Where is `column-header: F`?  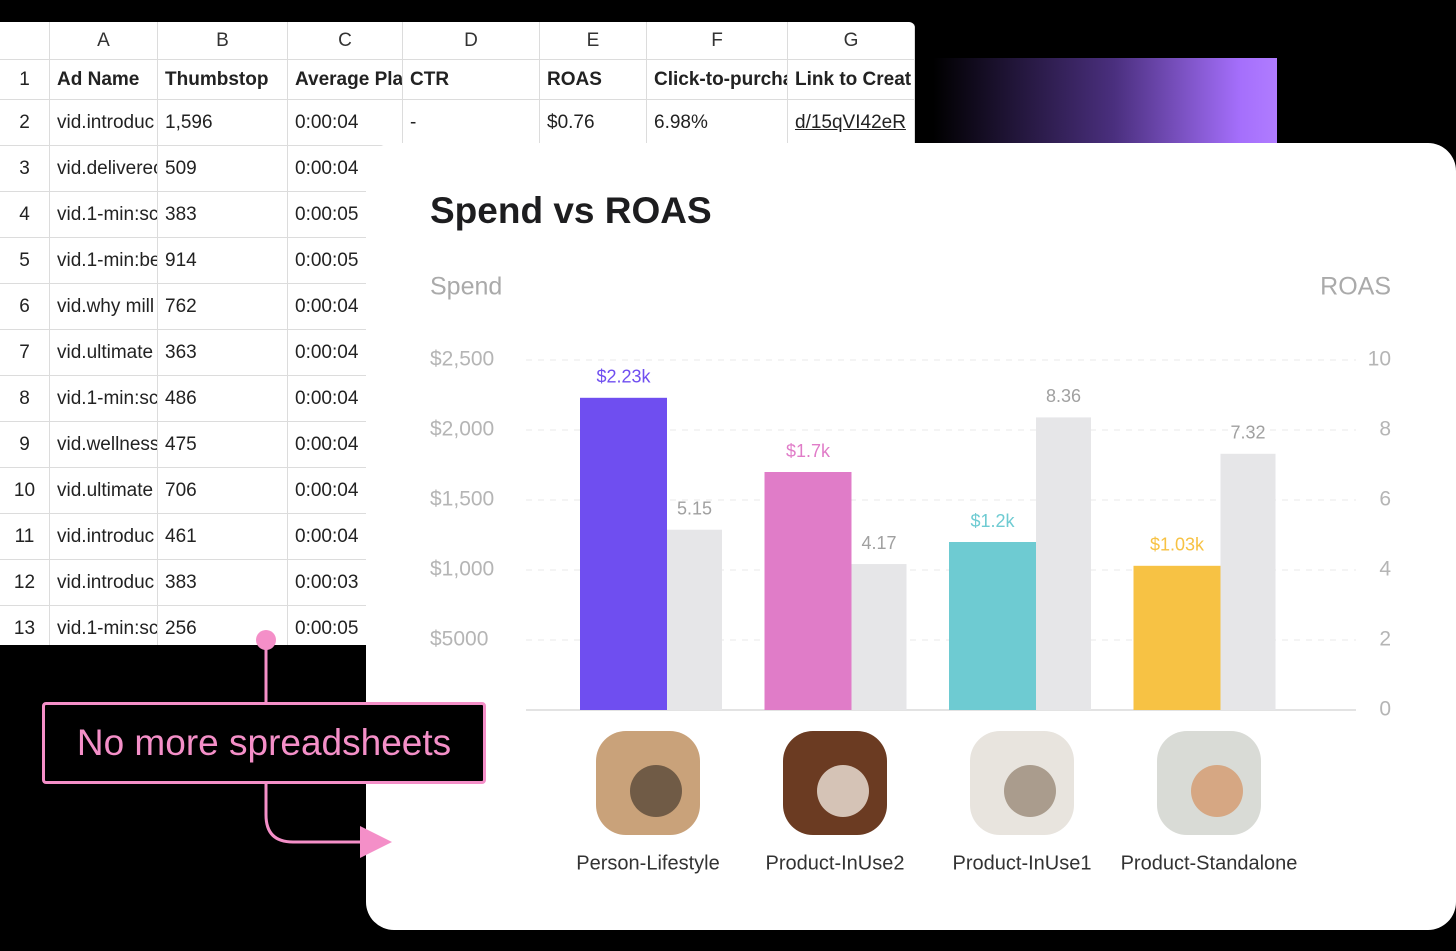
column-header: F is located at coordinates (717, 41).